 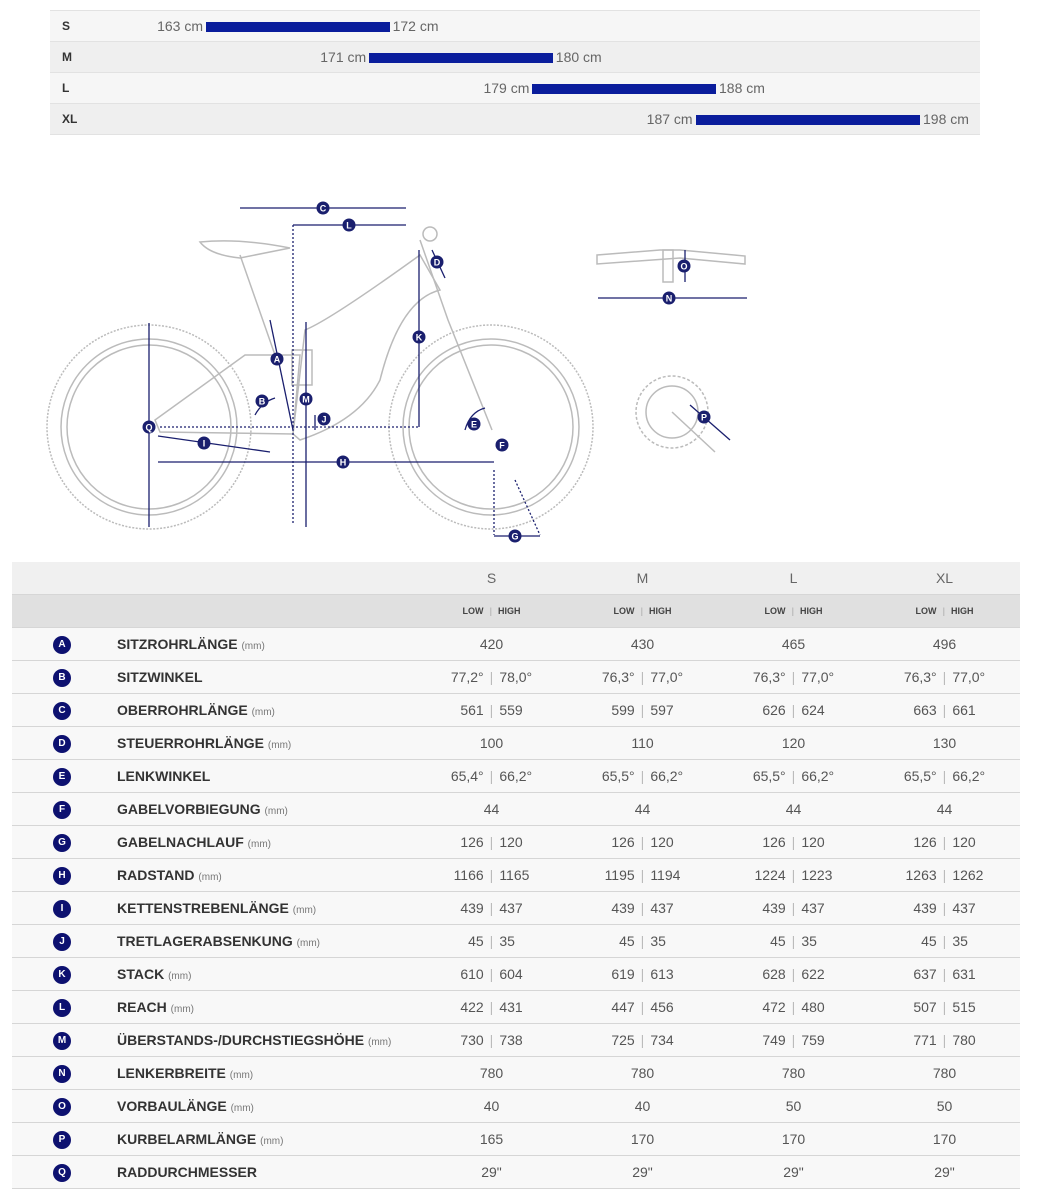 I want to click on measure-value: 599 | 597, so click(x=642, y=710).